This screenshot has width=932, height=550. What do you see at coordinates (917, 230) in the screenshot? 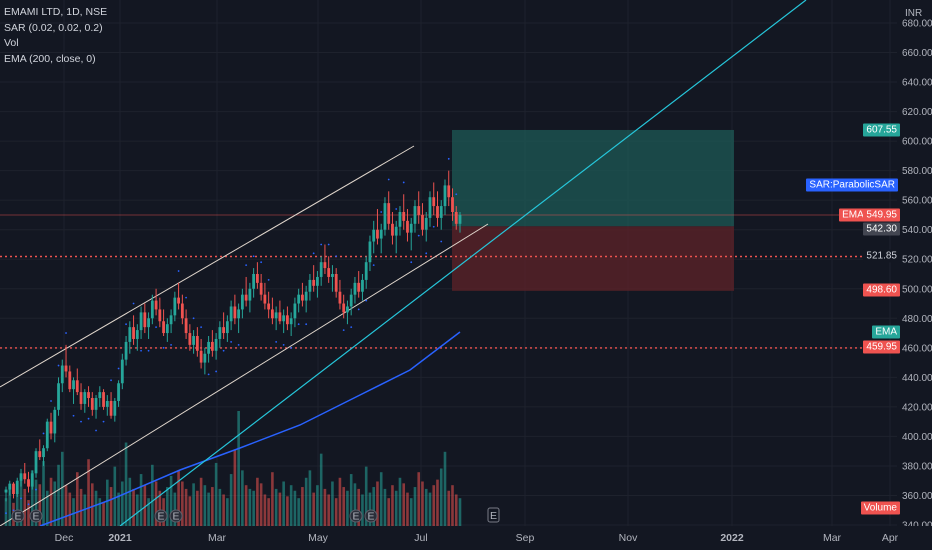
I see `y-tick-label-7: 540.00` at bounding box center [917, 230].